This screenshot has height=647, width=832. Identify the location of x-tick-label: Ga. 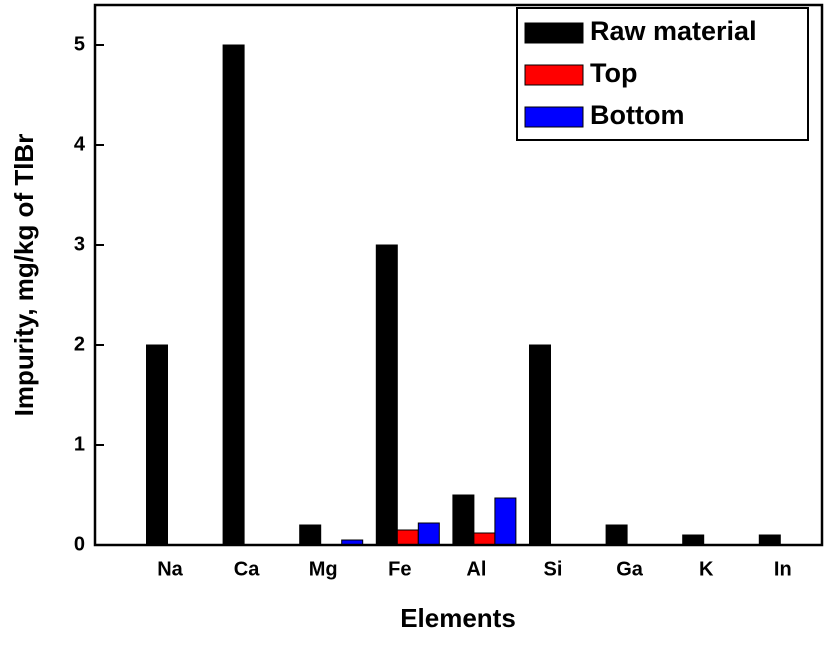
(630, 569).